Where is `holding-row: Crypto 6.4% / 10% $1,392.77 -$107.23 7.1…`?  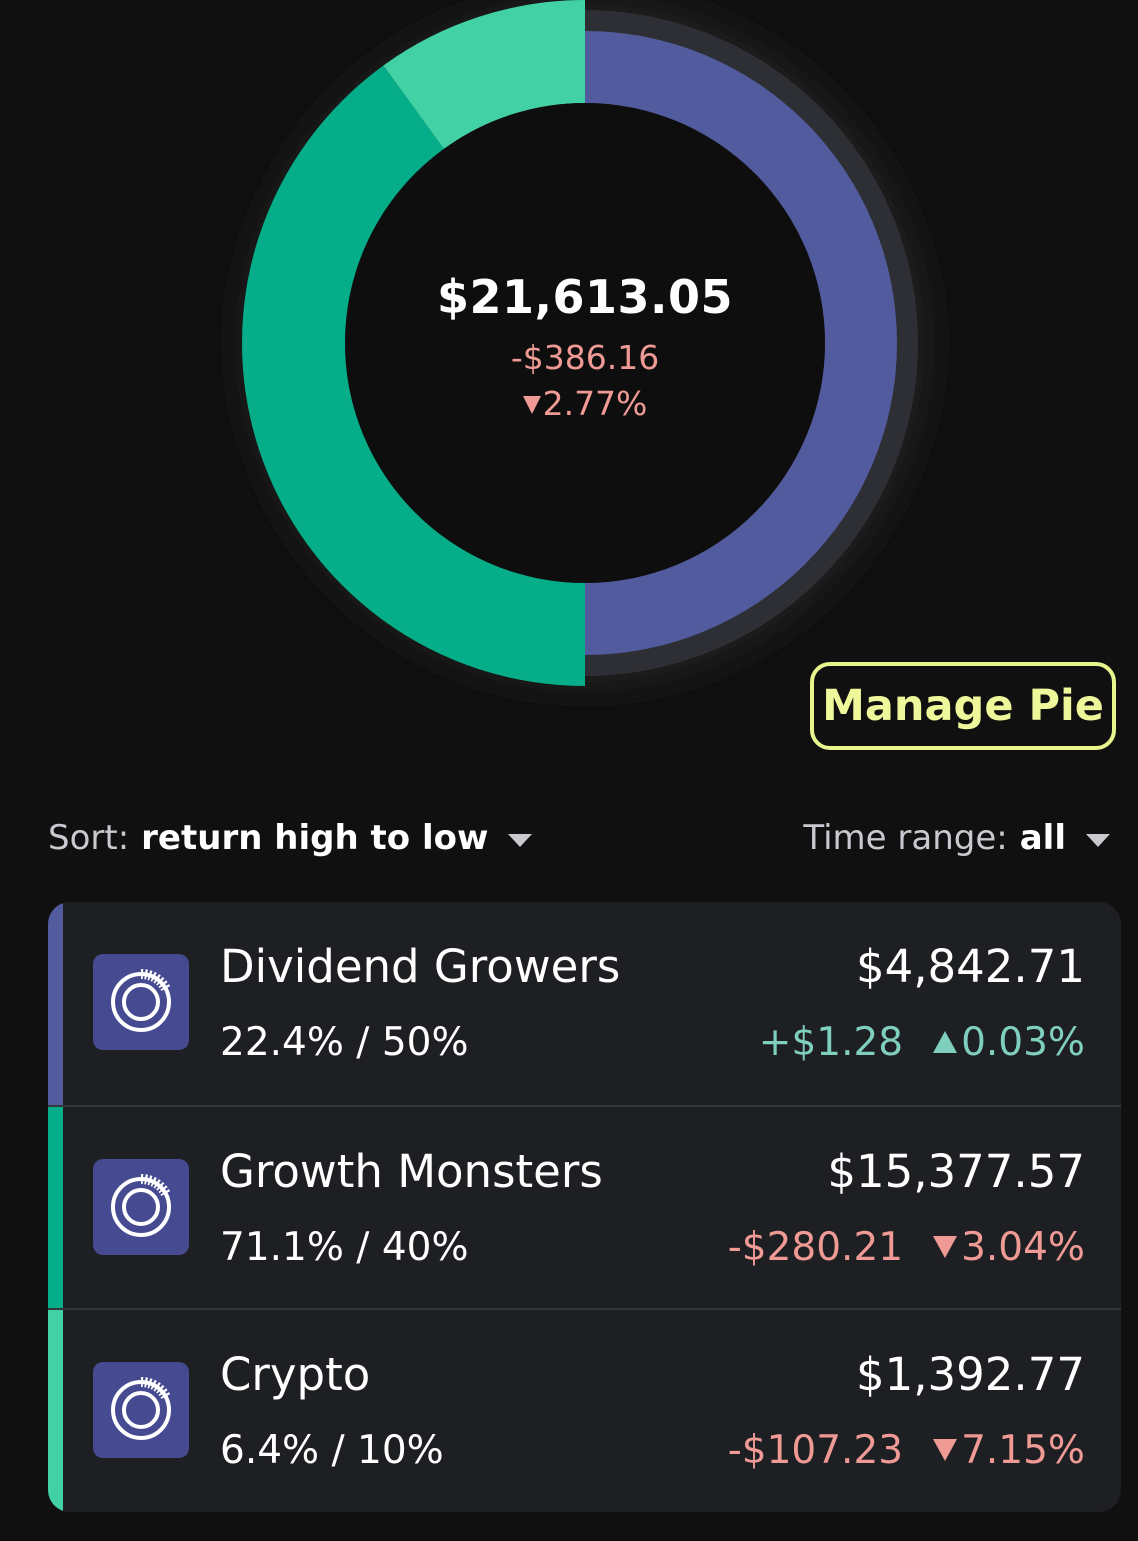 holding-row: Crypto 6.4% / 10% $1,392.77 -$107.23 7.1… is located at coordinates (584, 1409).